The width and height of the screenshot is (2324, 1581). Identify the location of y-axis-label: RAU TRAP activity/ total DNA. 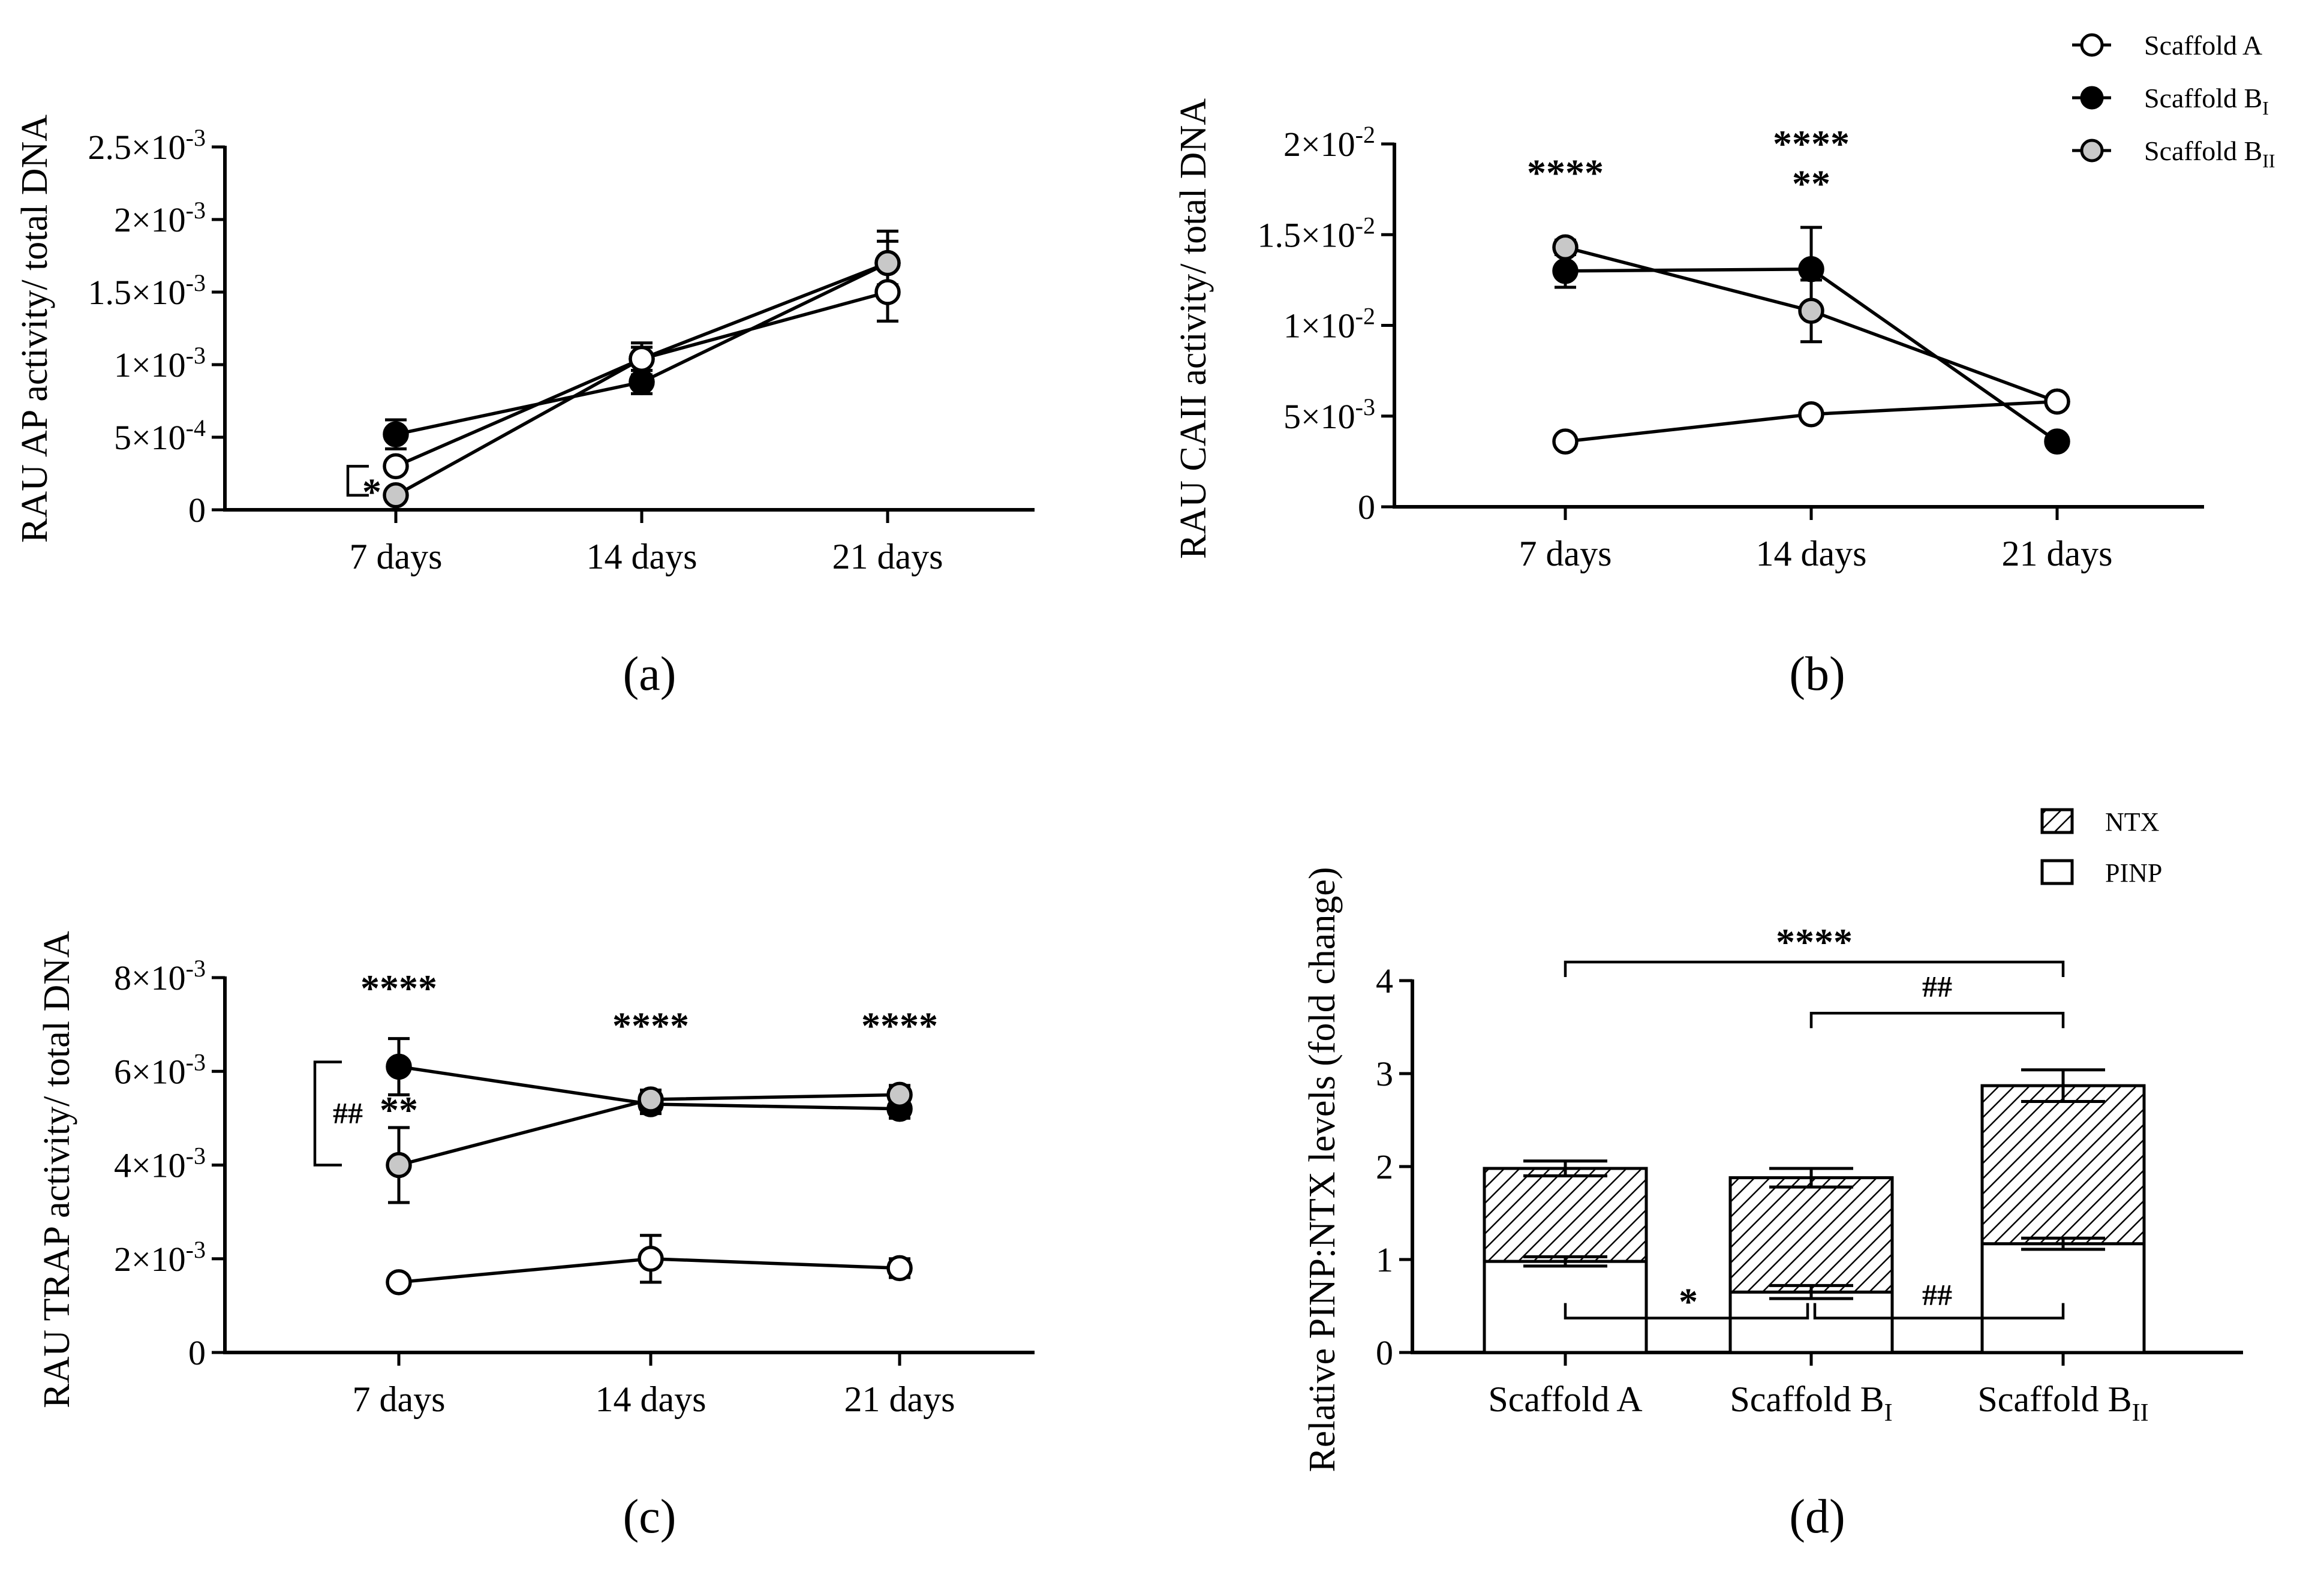
(57, 1169).